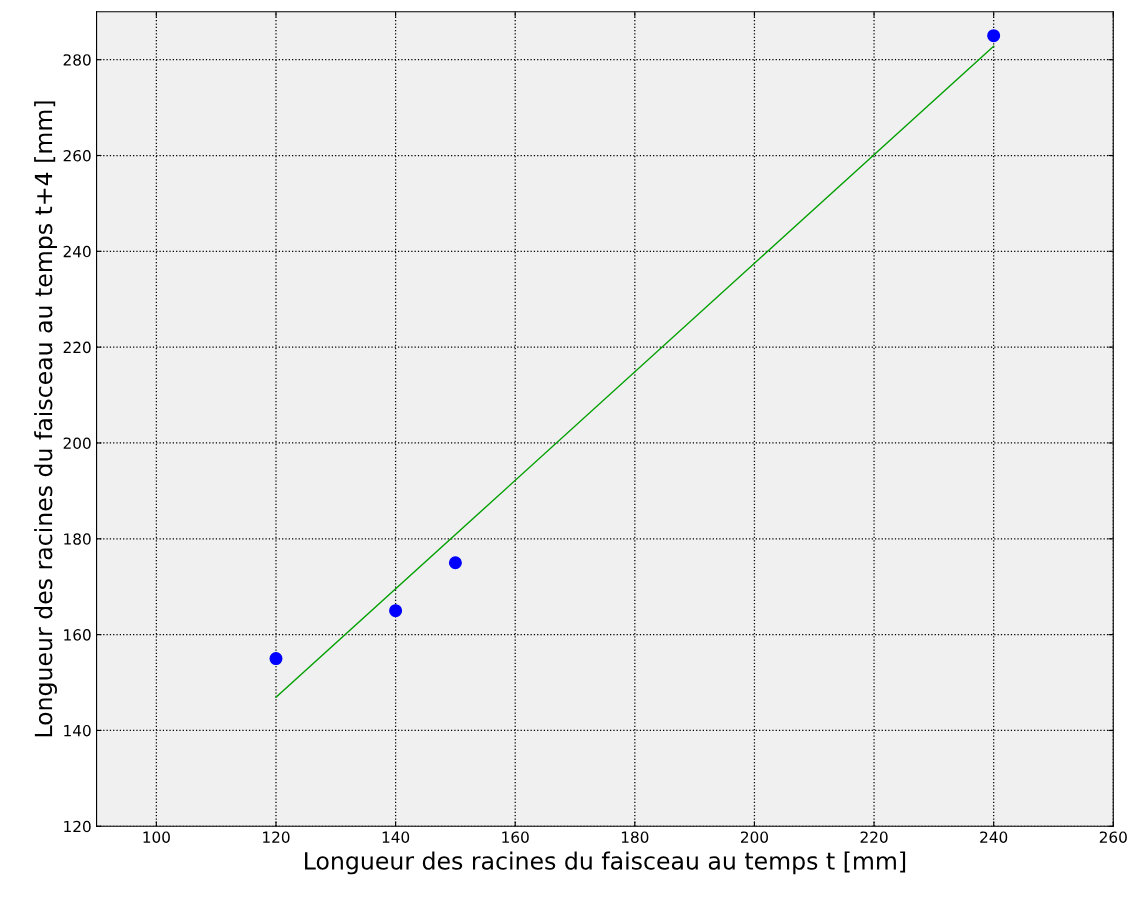  Describe the element at coordinates (77, 251) in the screenshot. I see `y-tick-label: 240` at that location.